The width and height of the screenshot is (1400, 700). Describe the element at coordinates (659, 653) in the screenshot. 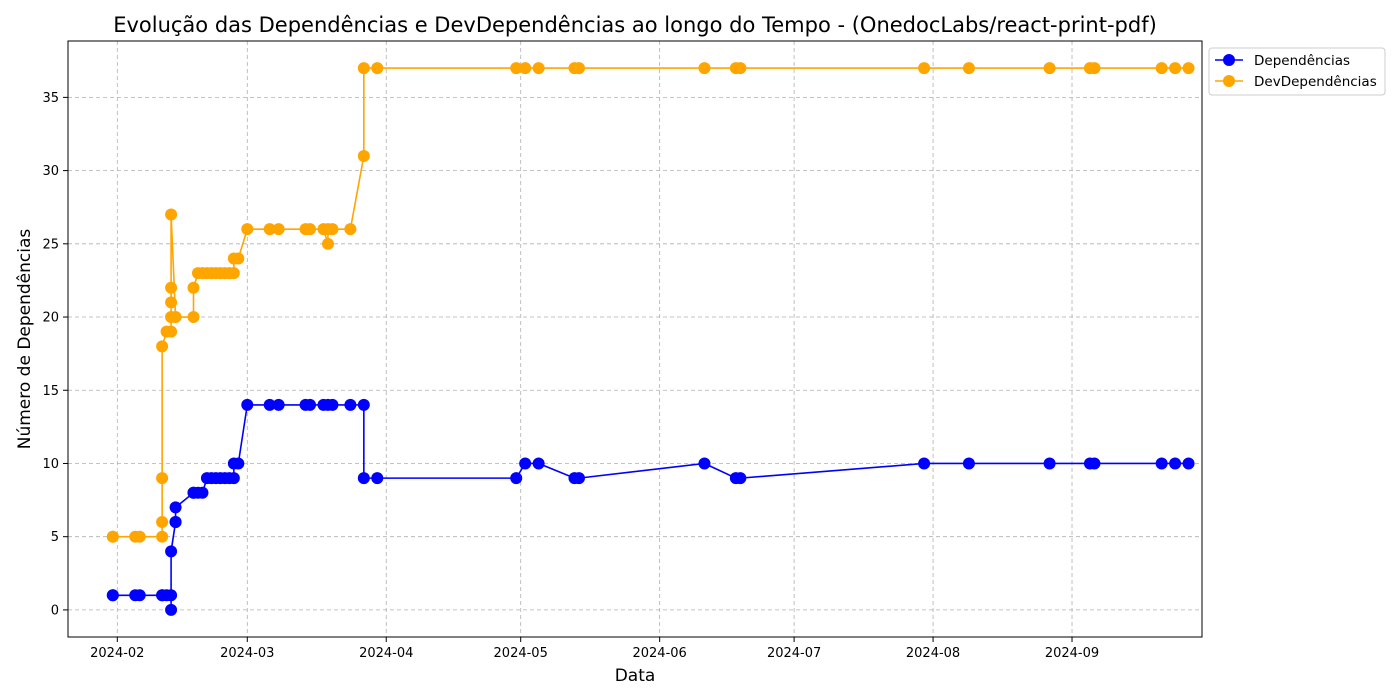

I see `x-tick-label: 2024-06` at that location.